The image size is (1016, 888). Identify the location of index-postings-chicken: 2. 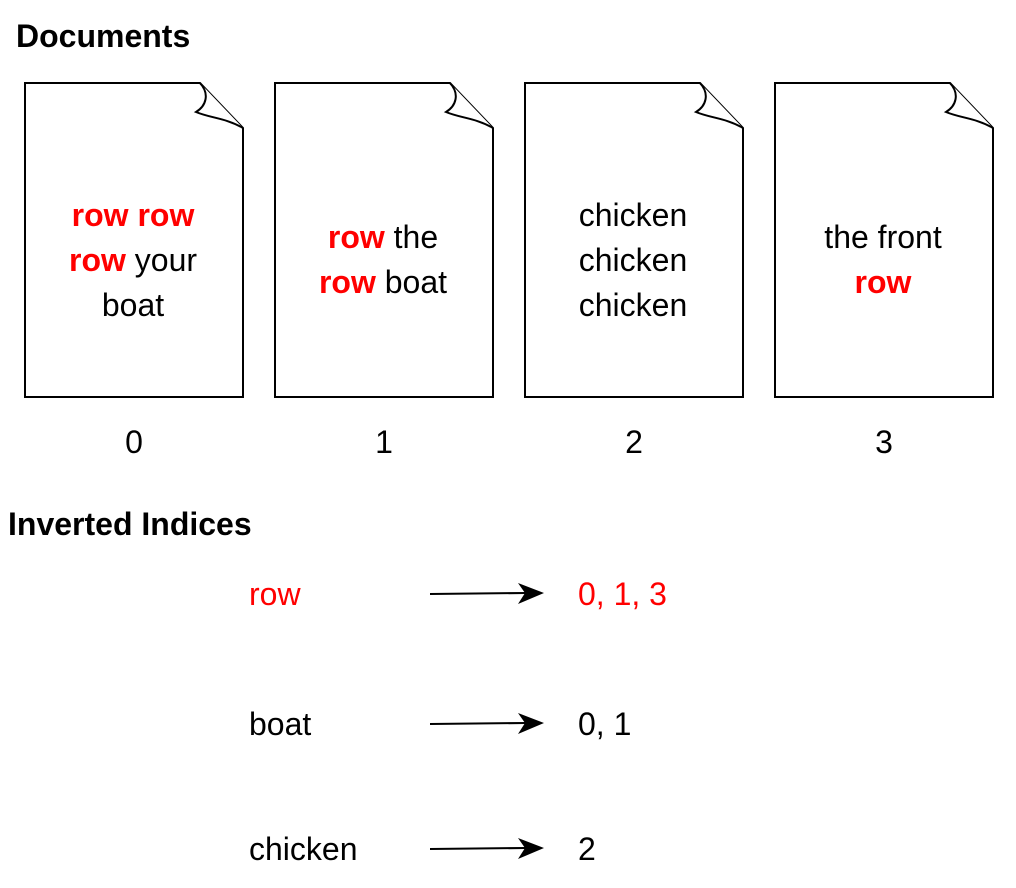
(587, 849).